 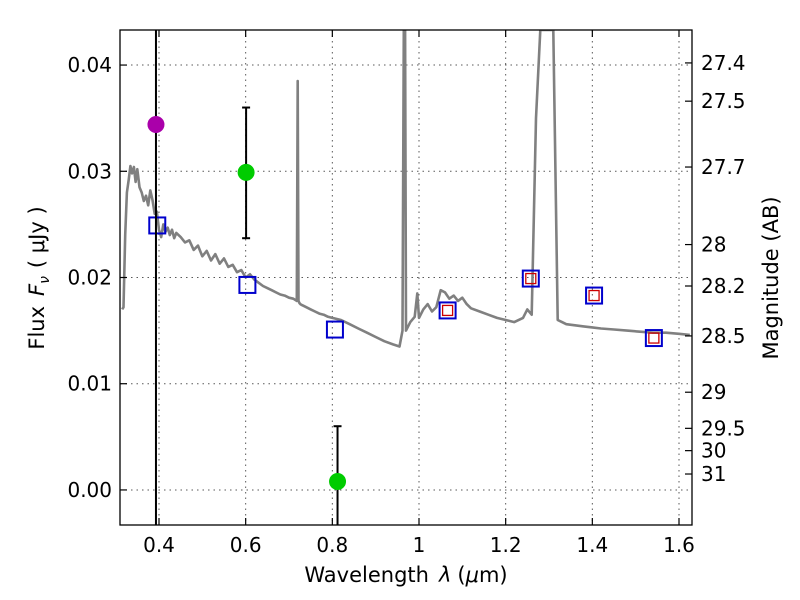 What do you see at coordinates (723, 428) in the screenshot?
I see `magnitude-tick-label: 29.5` at bounding box center [723, 428].